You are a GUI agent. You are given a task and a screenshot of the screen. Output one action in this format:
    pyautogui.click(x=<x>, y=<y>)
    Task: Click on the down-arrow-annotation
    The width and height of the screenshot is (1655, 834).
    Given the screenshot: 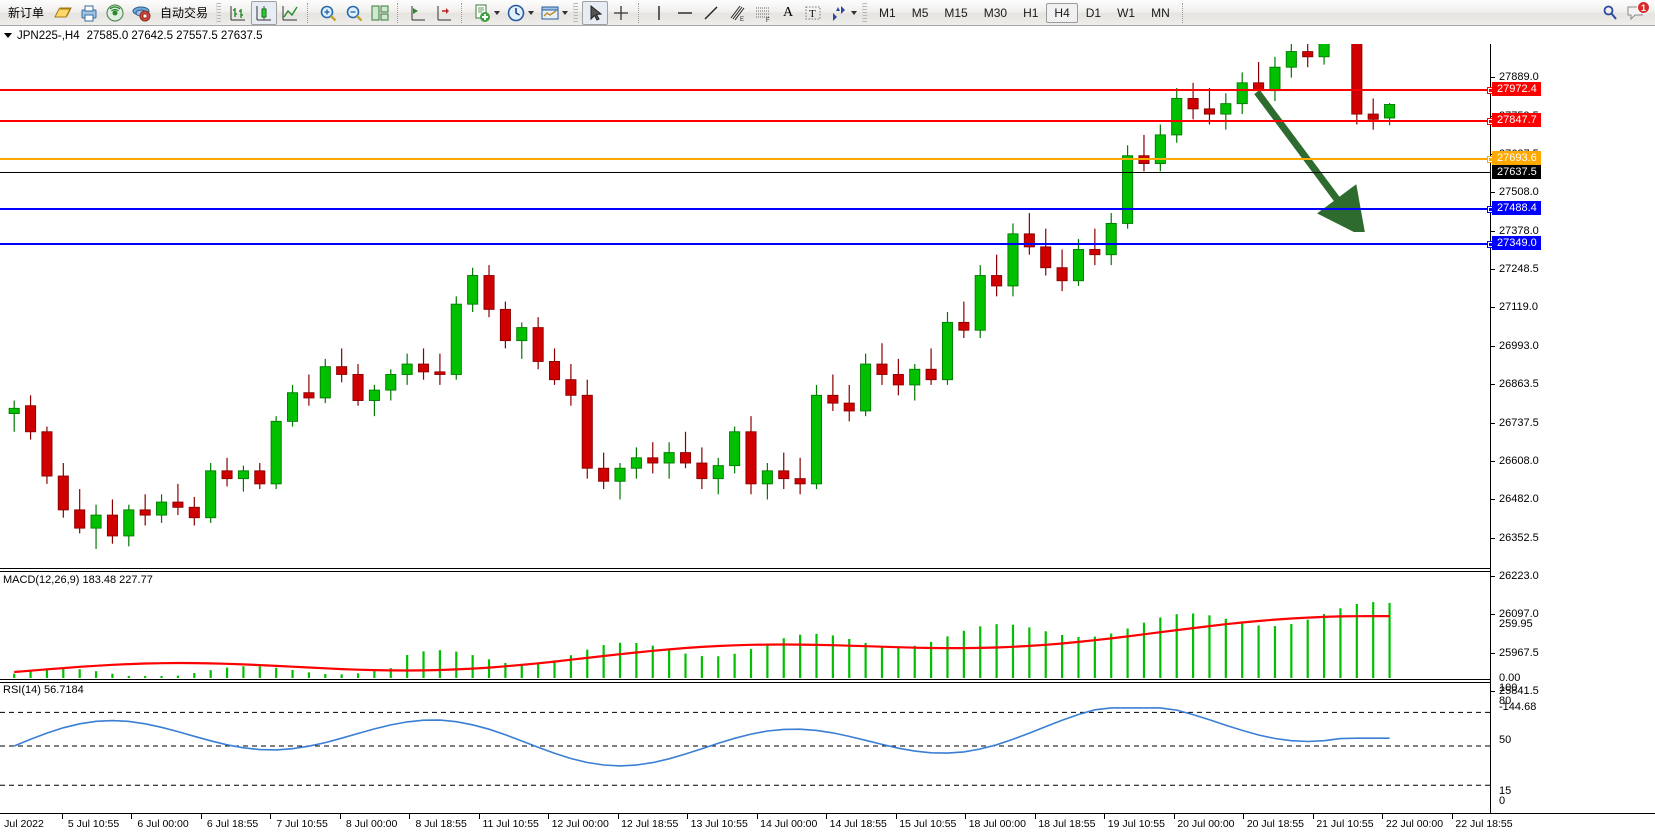 What is the action you would take?
    pyautogui.click(x=1305, y=157)
    